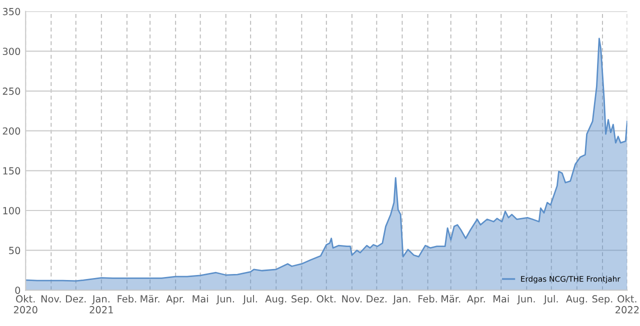 The image size is (640, 326). I want to click on y-tick-label: 150, so click(11, 171).